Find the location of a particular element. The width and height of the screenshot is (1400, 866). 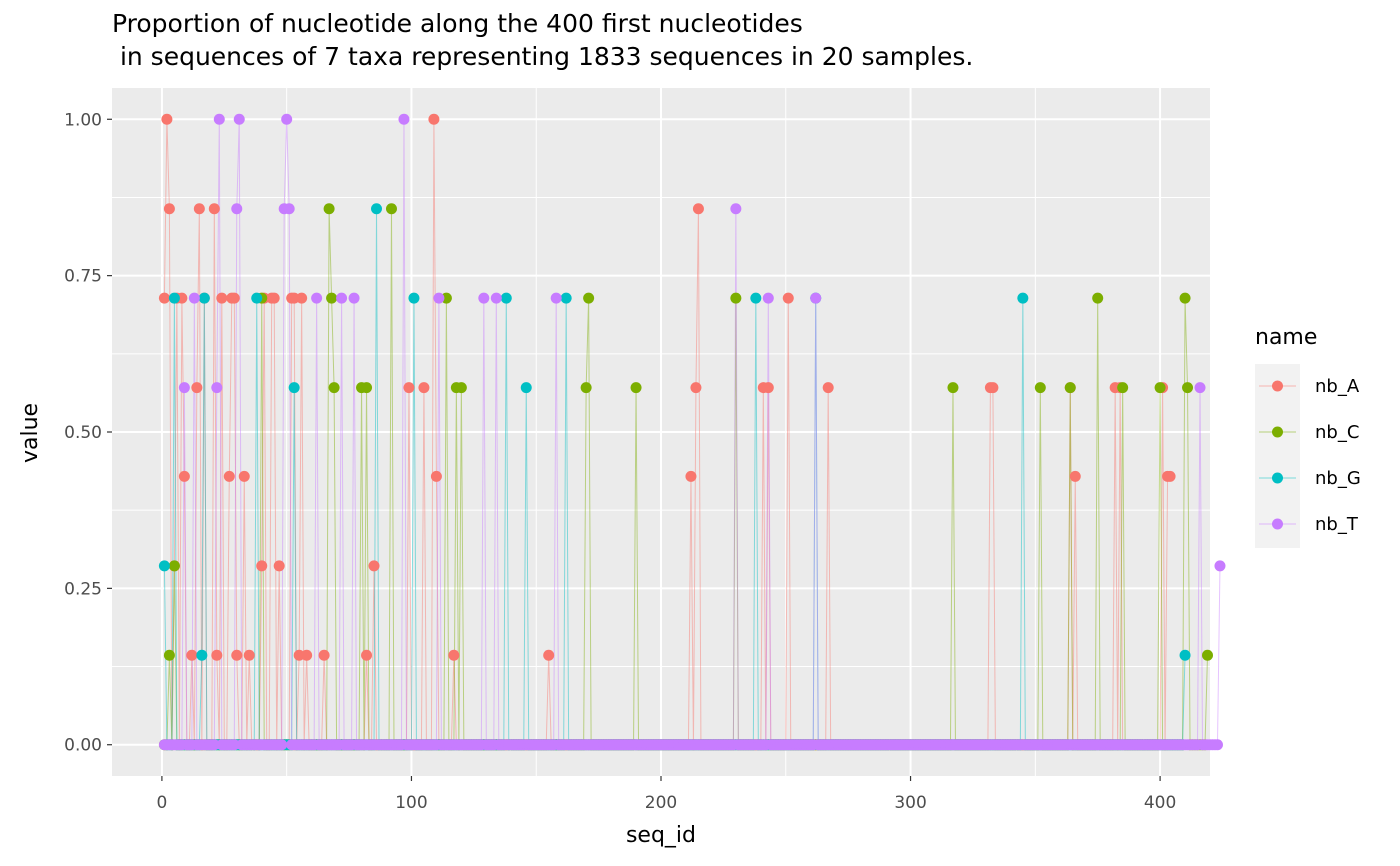

legend-title: name is located at coordinates (1286, 337).